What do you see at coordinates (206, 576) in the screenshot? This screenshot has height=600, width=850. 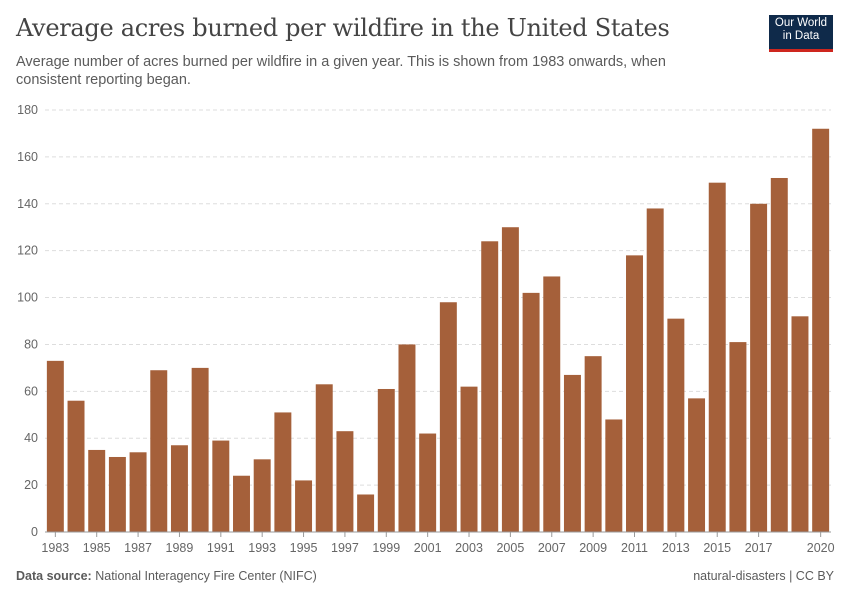 I see `data-source-name: National Interagency Fire Center (NIFC)` at bounding box center [206, 576].